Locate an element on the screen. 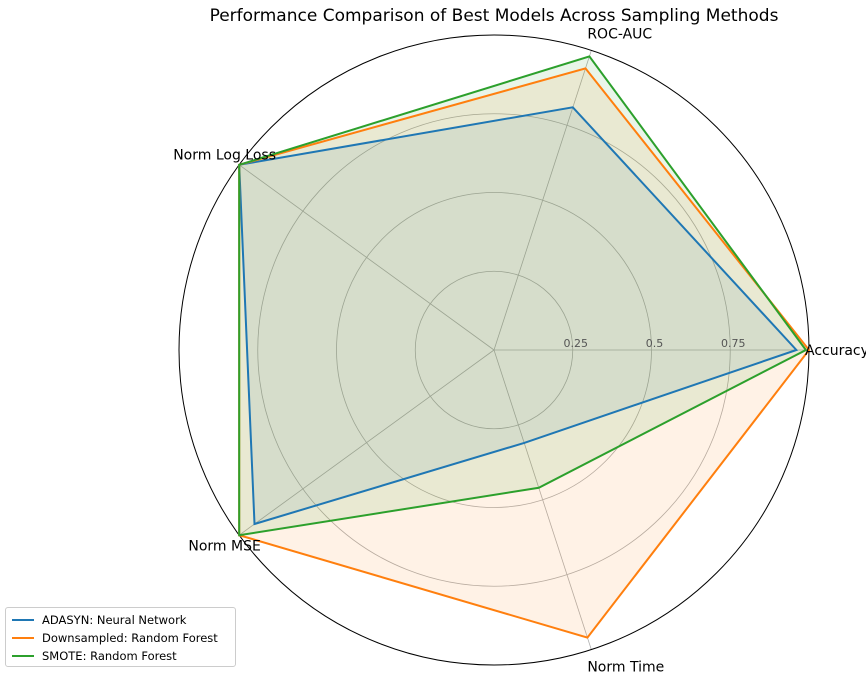 The height and width of the screenshot is (677, 866). legend-label: Downsampled: Random Forest is located at coordinates (130, 638).